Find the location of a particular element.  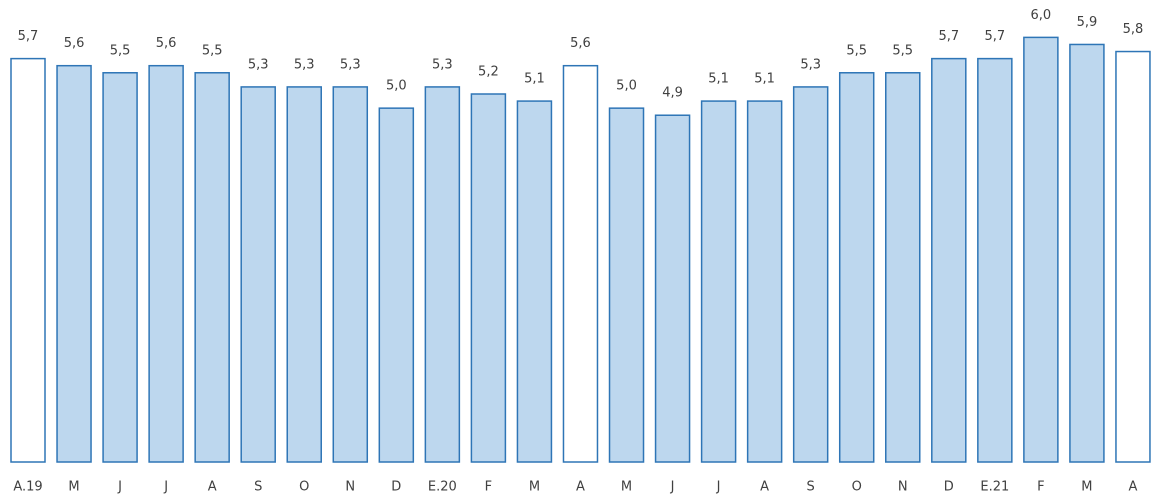

value-label: 5,9 is located at coordinates (1087, 22).